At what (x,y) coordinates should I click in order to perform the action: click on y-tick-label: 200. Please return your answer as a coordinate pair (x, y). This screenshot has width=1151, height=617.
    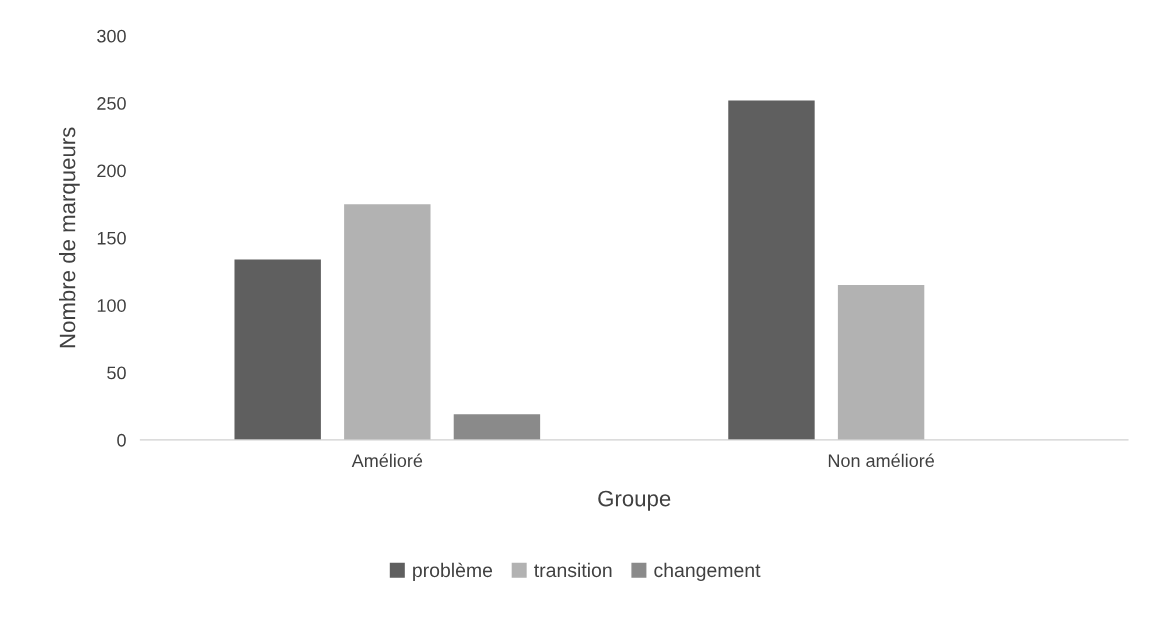
    Looking at the image, I should click on (111, 171).